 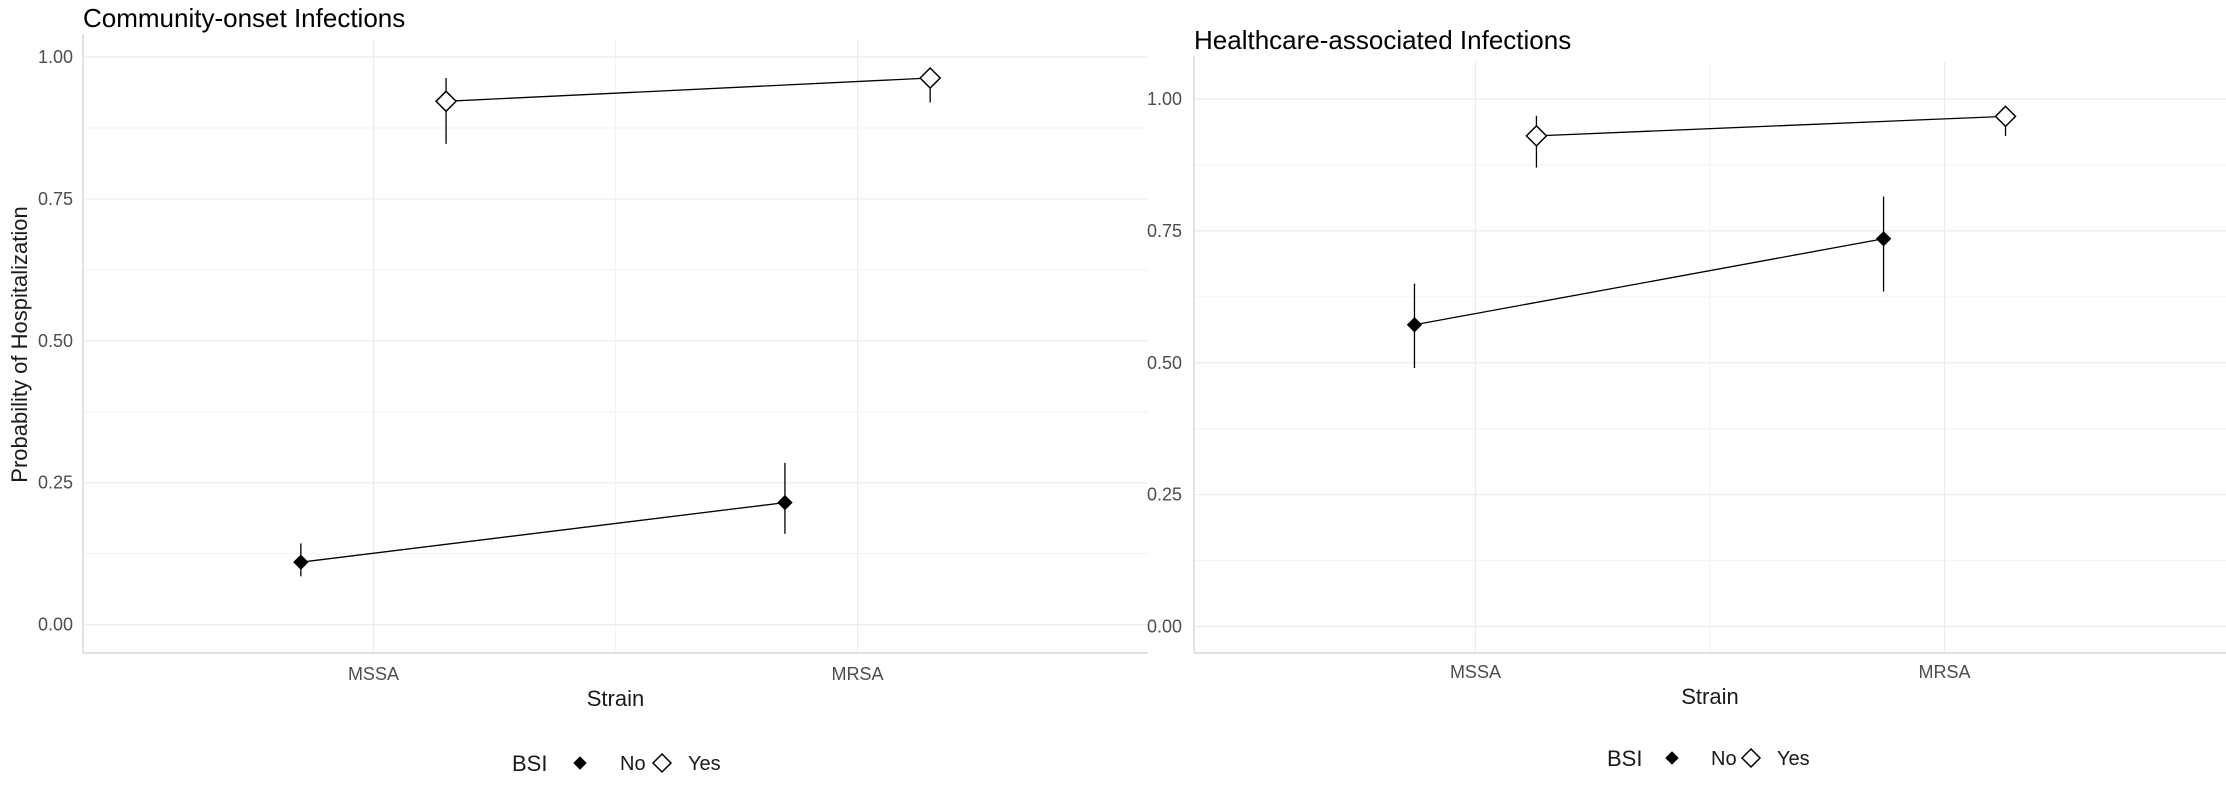 What do you see at coordinates (1771, 126) in the screenshot?
I see `panel-2-series-yes-line` at bounding box center [1771, 126].